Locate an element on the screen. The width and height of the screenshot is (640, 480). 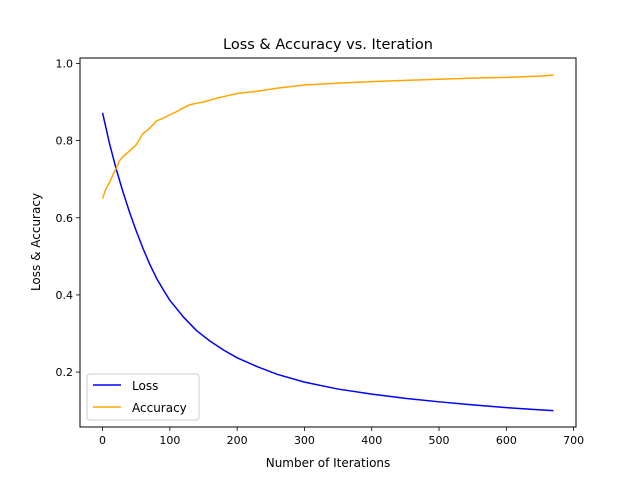
x-tick-label: 700 is located at coordinates (573, 440).